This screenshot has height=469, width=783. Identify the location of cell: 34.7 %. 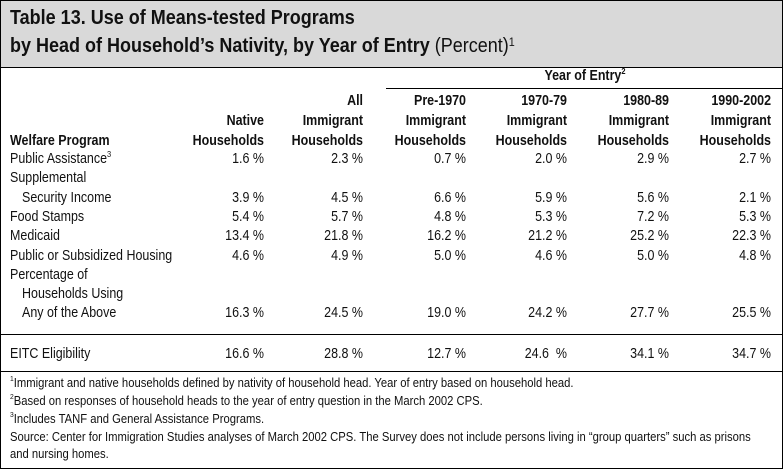
(751, 354).